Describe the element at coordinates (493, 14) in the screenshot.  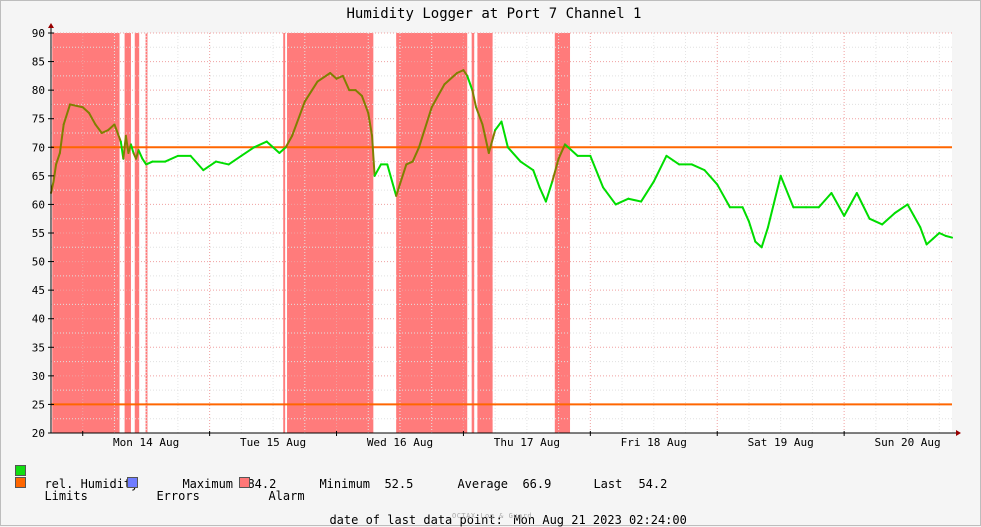
I see `chart-title: Humidity Logger at Port 7 Channel 1` at that location.